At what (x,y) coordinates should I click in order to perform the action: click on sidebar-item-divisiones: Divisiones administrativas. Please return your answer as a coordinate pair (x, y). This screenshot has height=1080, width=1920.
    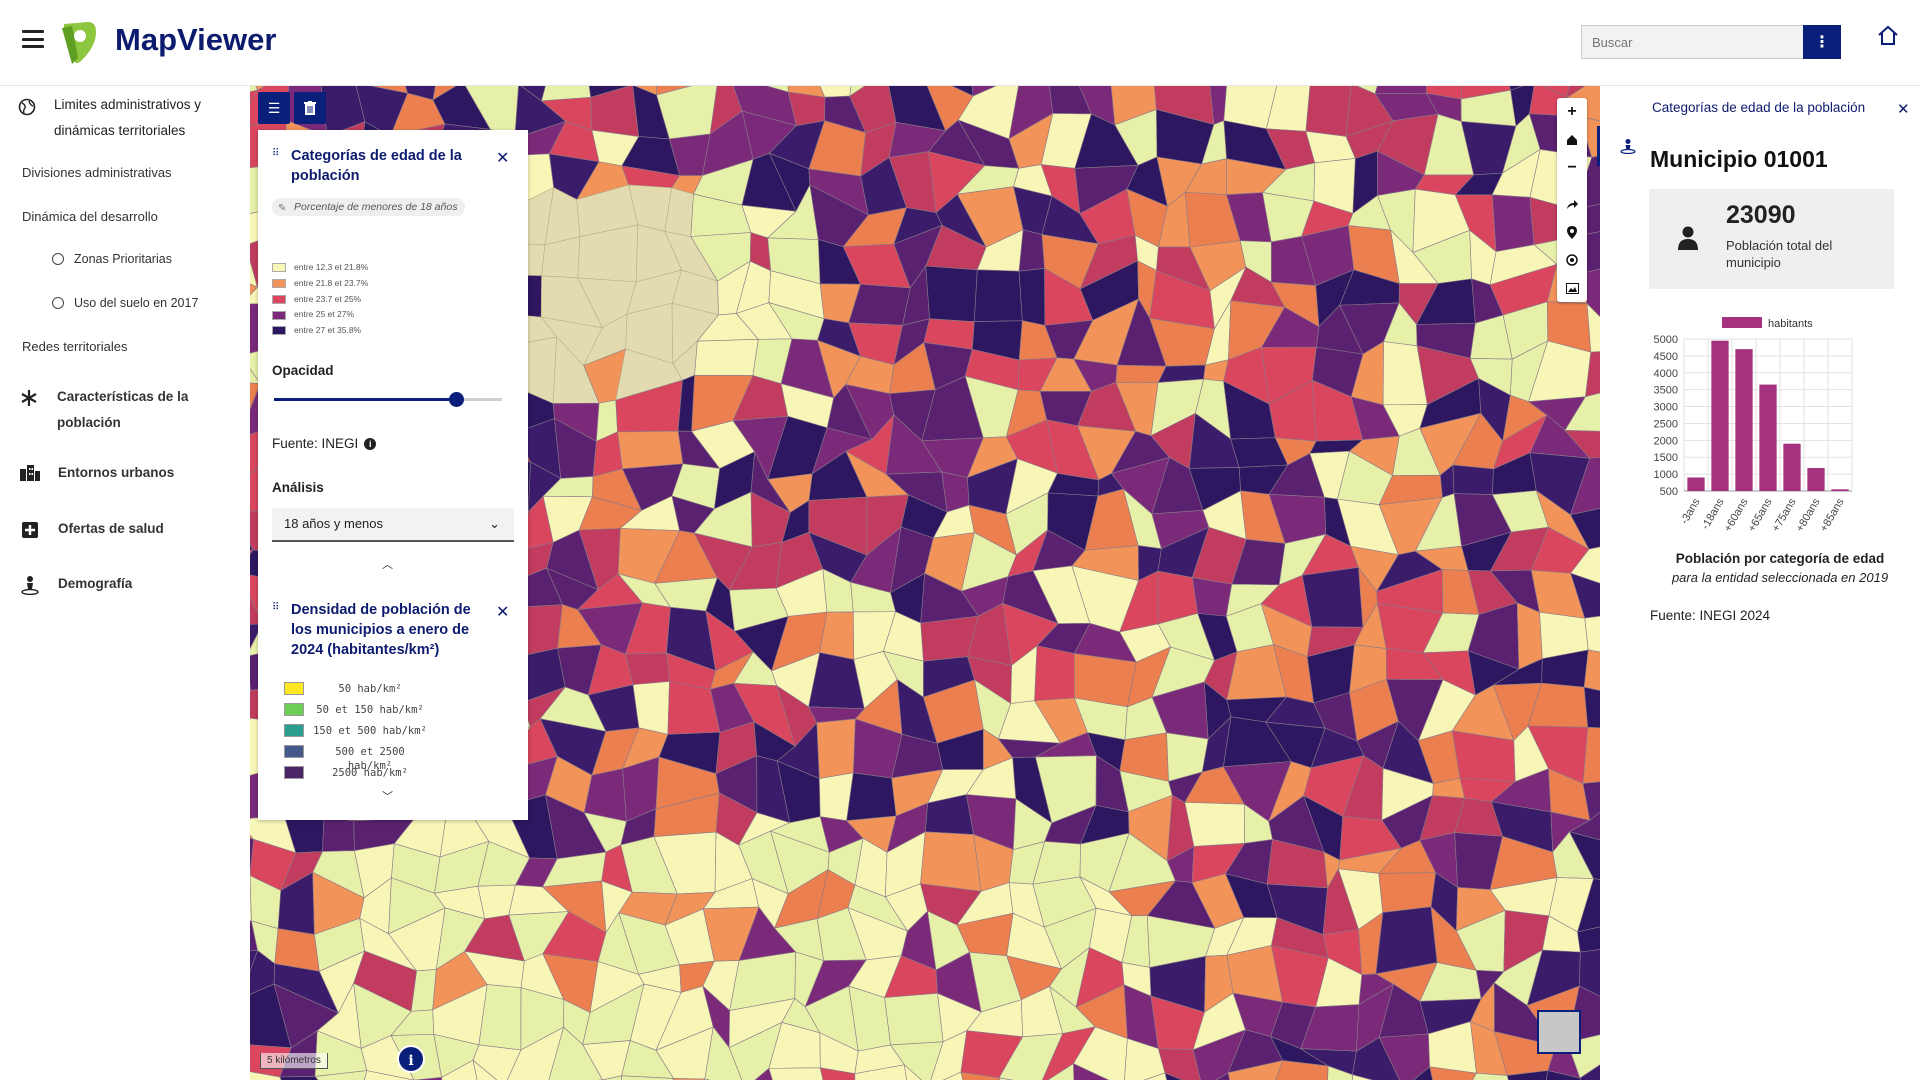
    Looking at the image, I should click on (97, 172).